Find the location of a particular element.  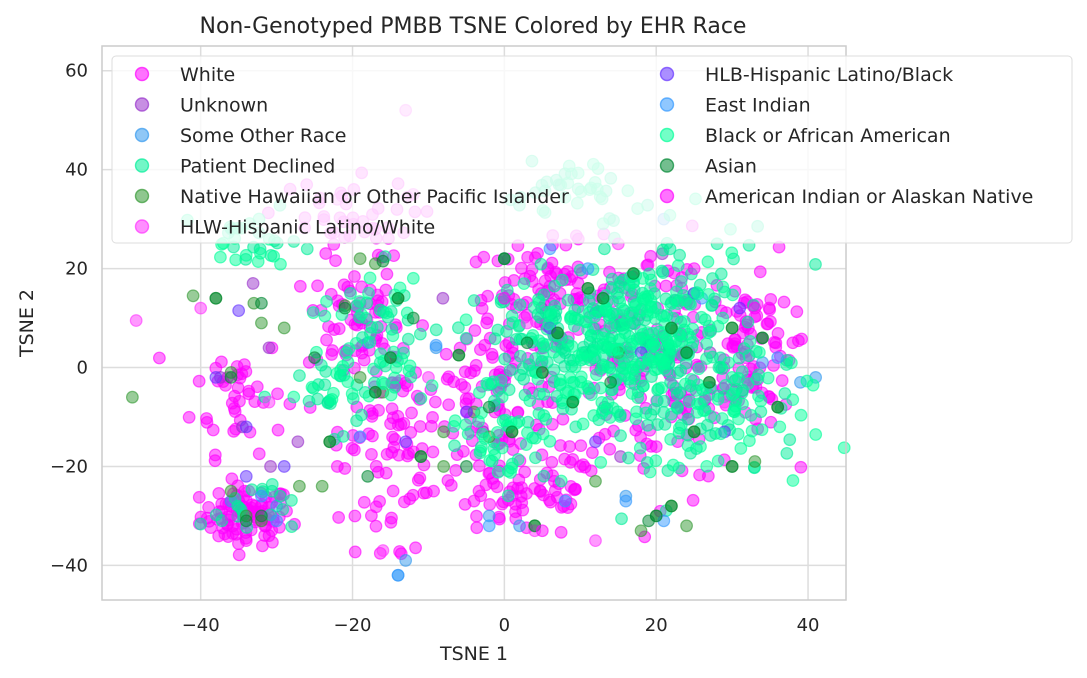

x-tick-label: 40 is located at coordinates (808, 625).